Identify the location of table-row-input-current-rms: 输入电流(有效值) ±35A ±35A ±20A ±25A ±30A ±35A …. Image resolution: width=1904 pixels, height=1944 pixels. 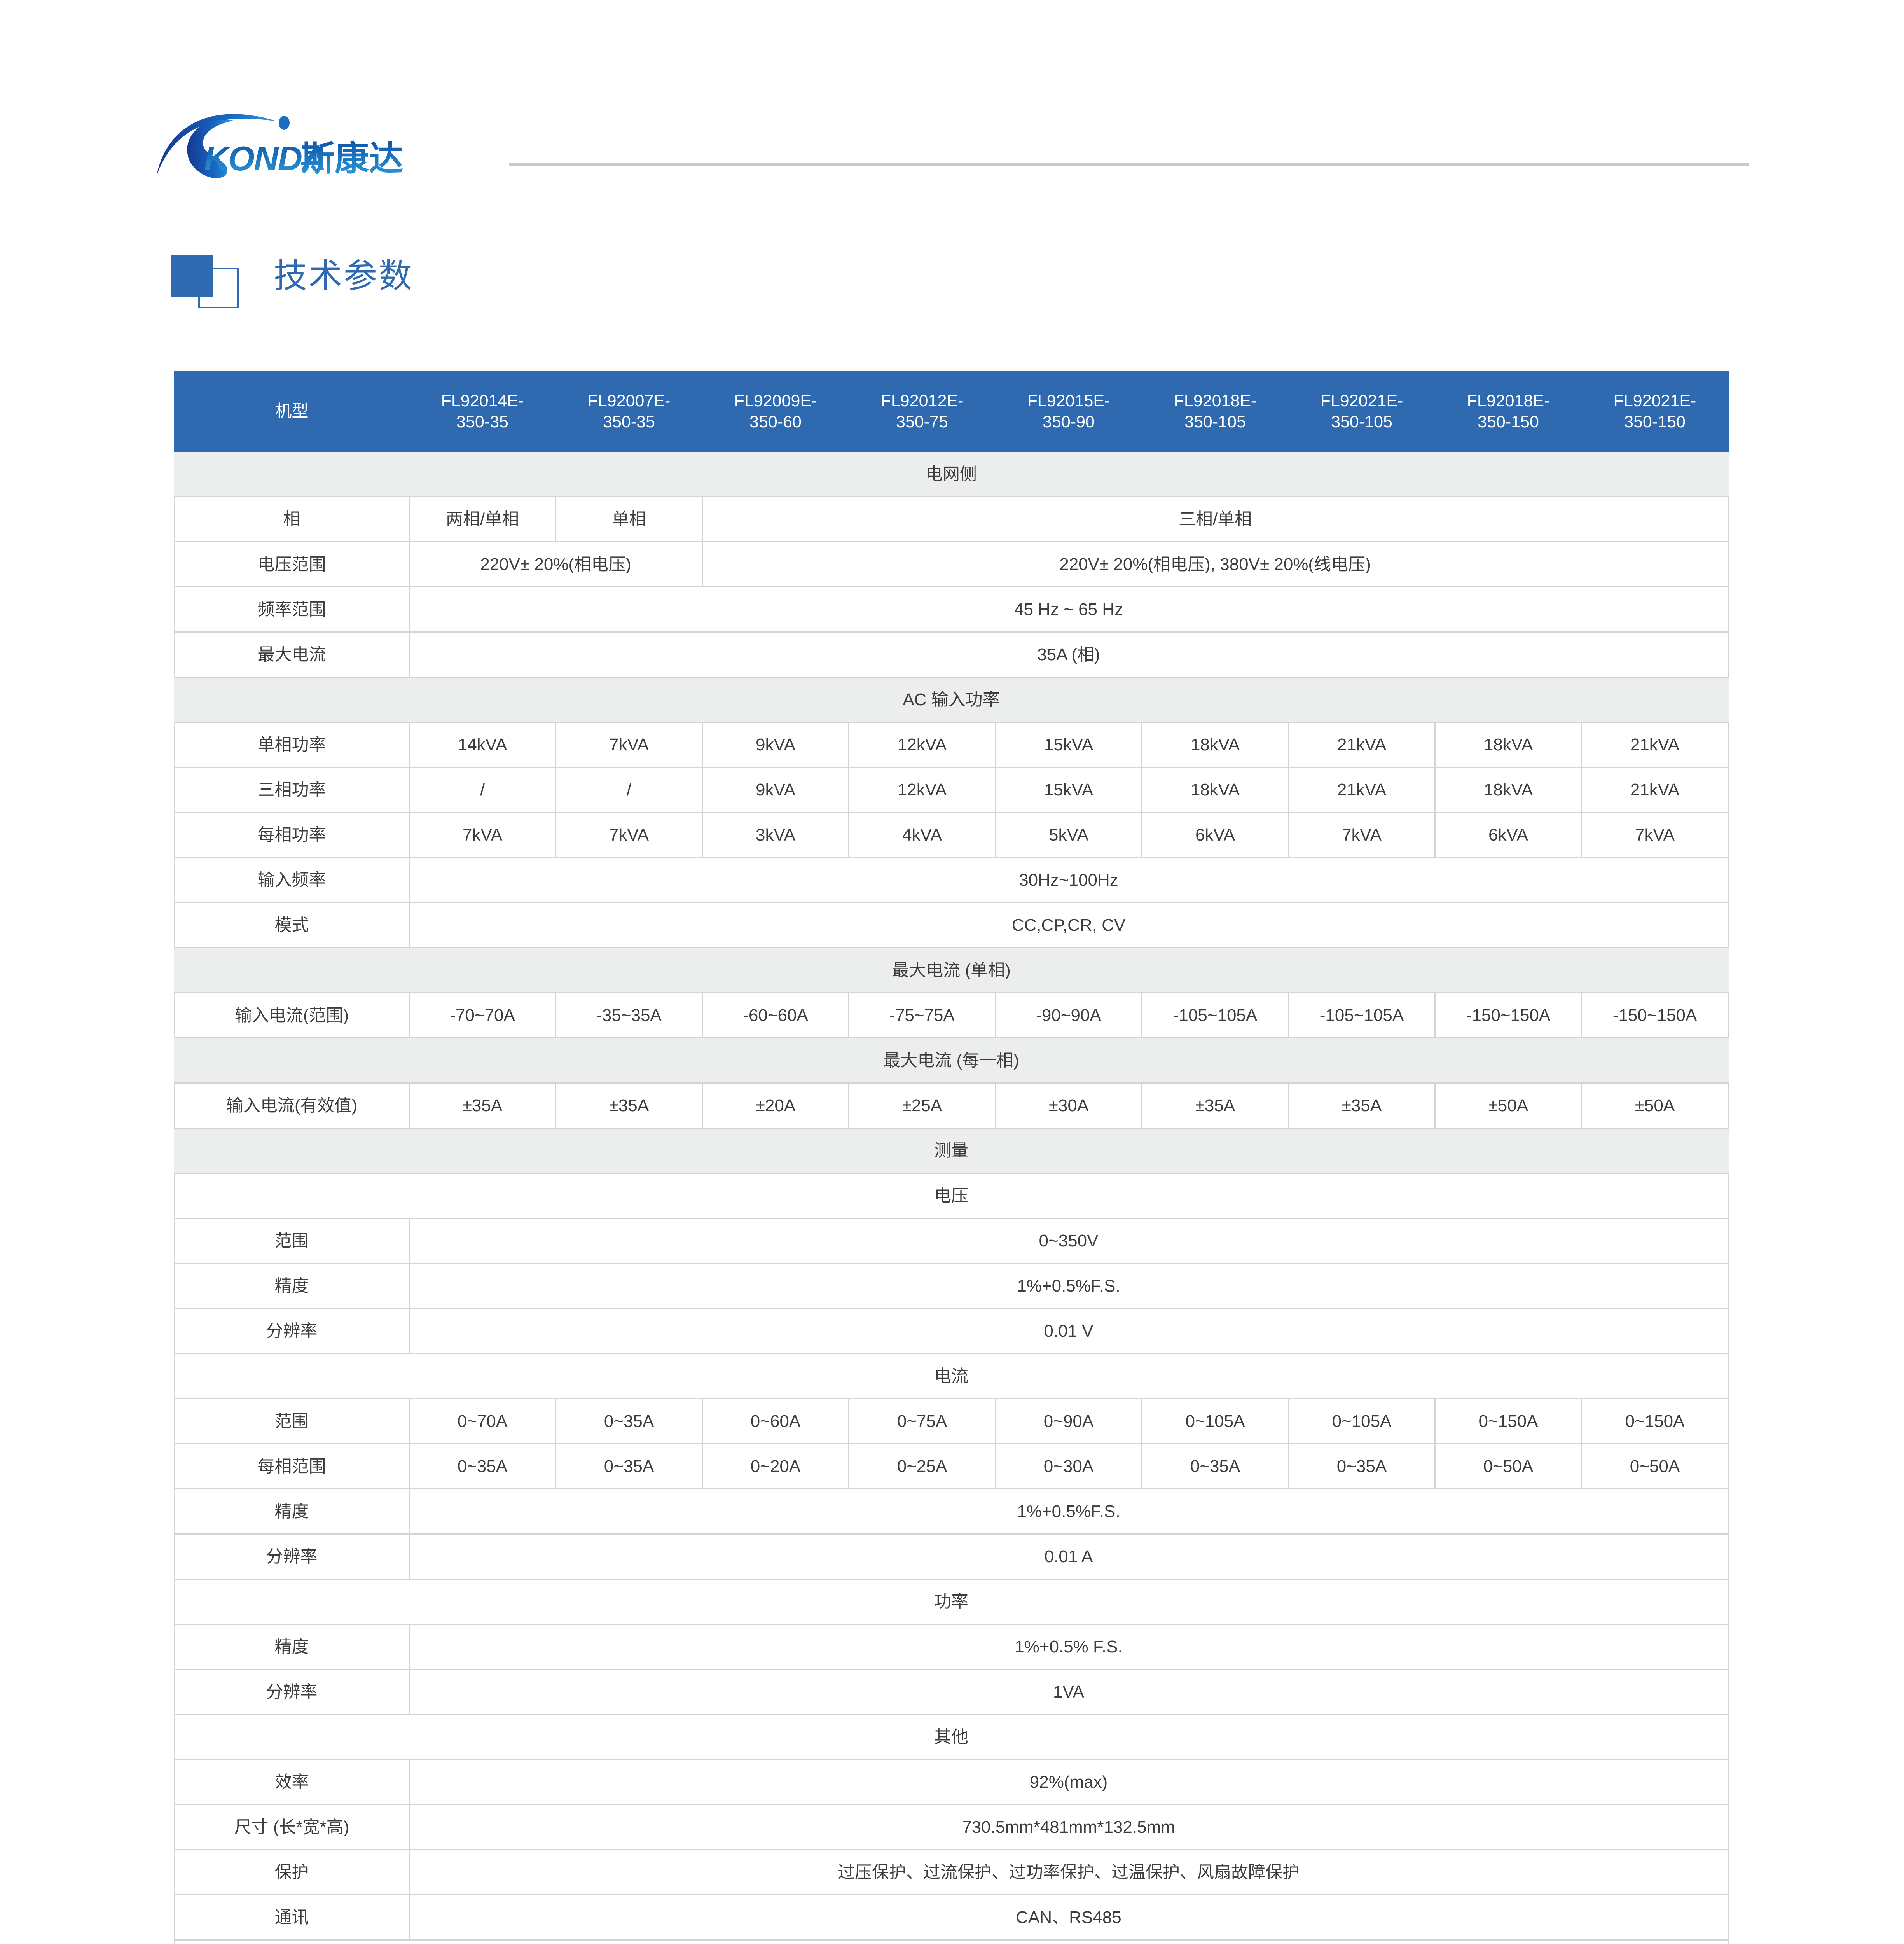
(951, 1105).